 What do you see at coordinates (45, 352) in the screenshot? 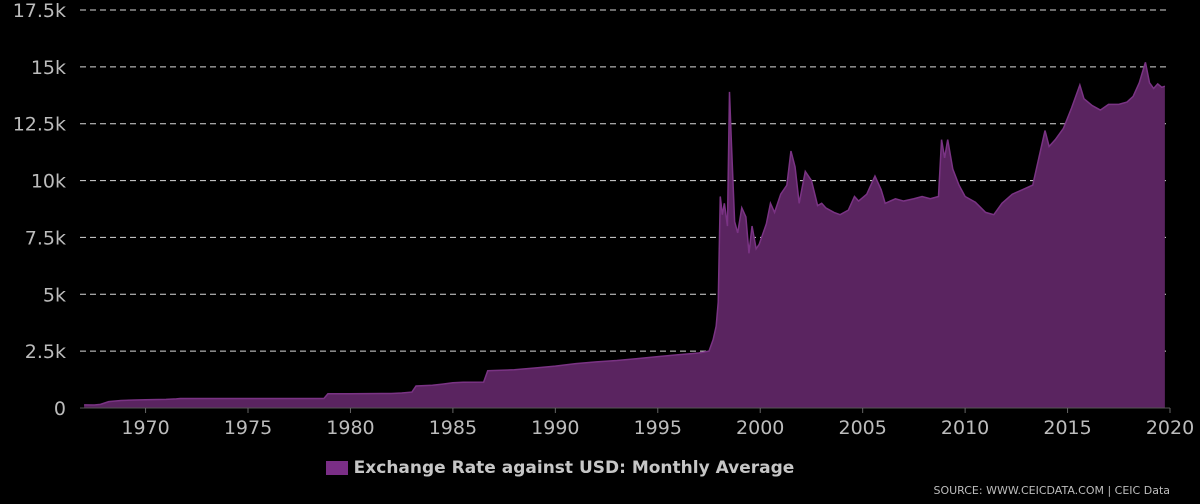
I see `y-tick-label: 2.5k` at bounding box center [45, 352].